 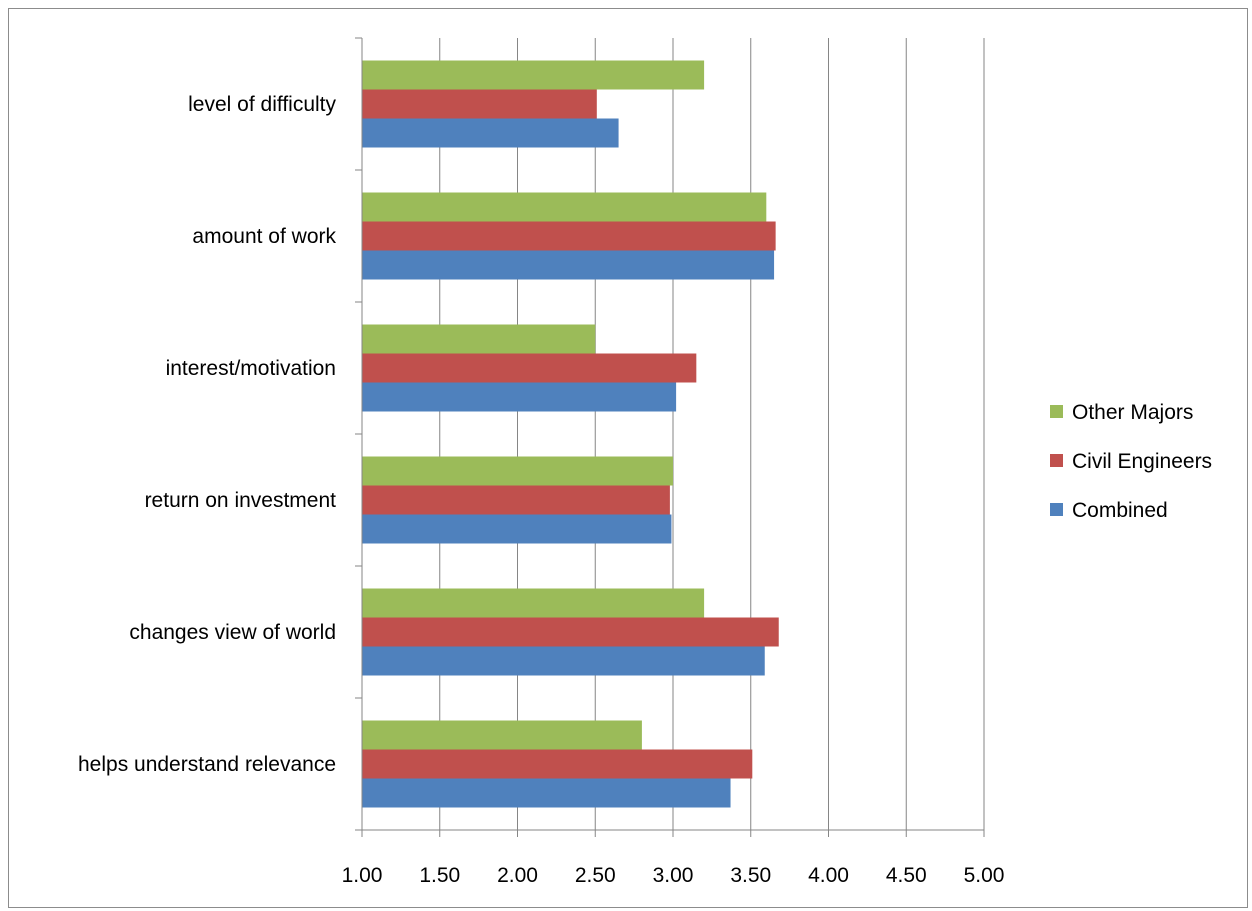 What do you see at coordinates (1132, 412) in the screenshot?
I see `legend-label: Other Majors` at bounding box center [1132, 412].